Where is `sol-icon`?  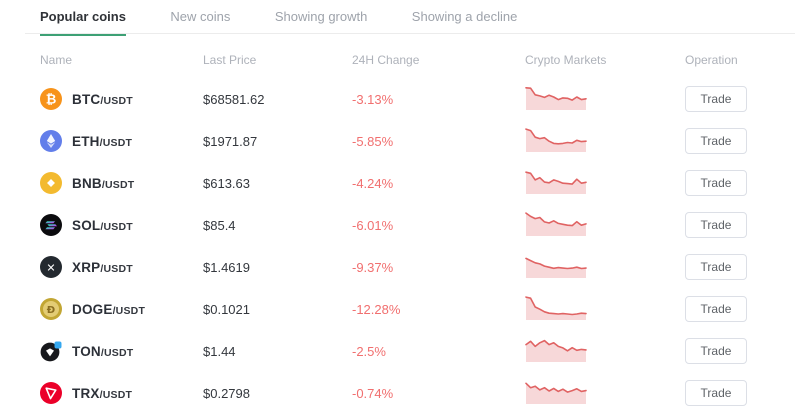 sol-icon is located at coordinates (51, 225).